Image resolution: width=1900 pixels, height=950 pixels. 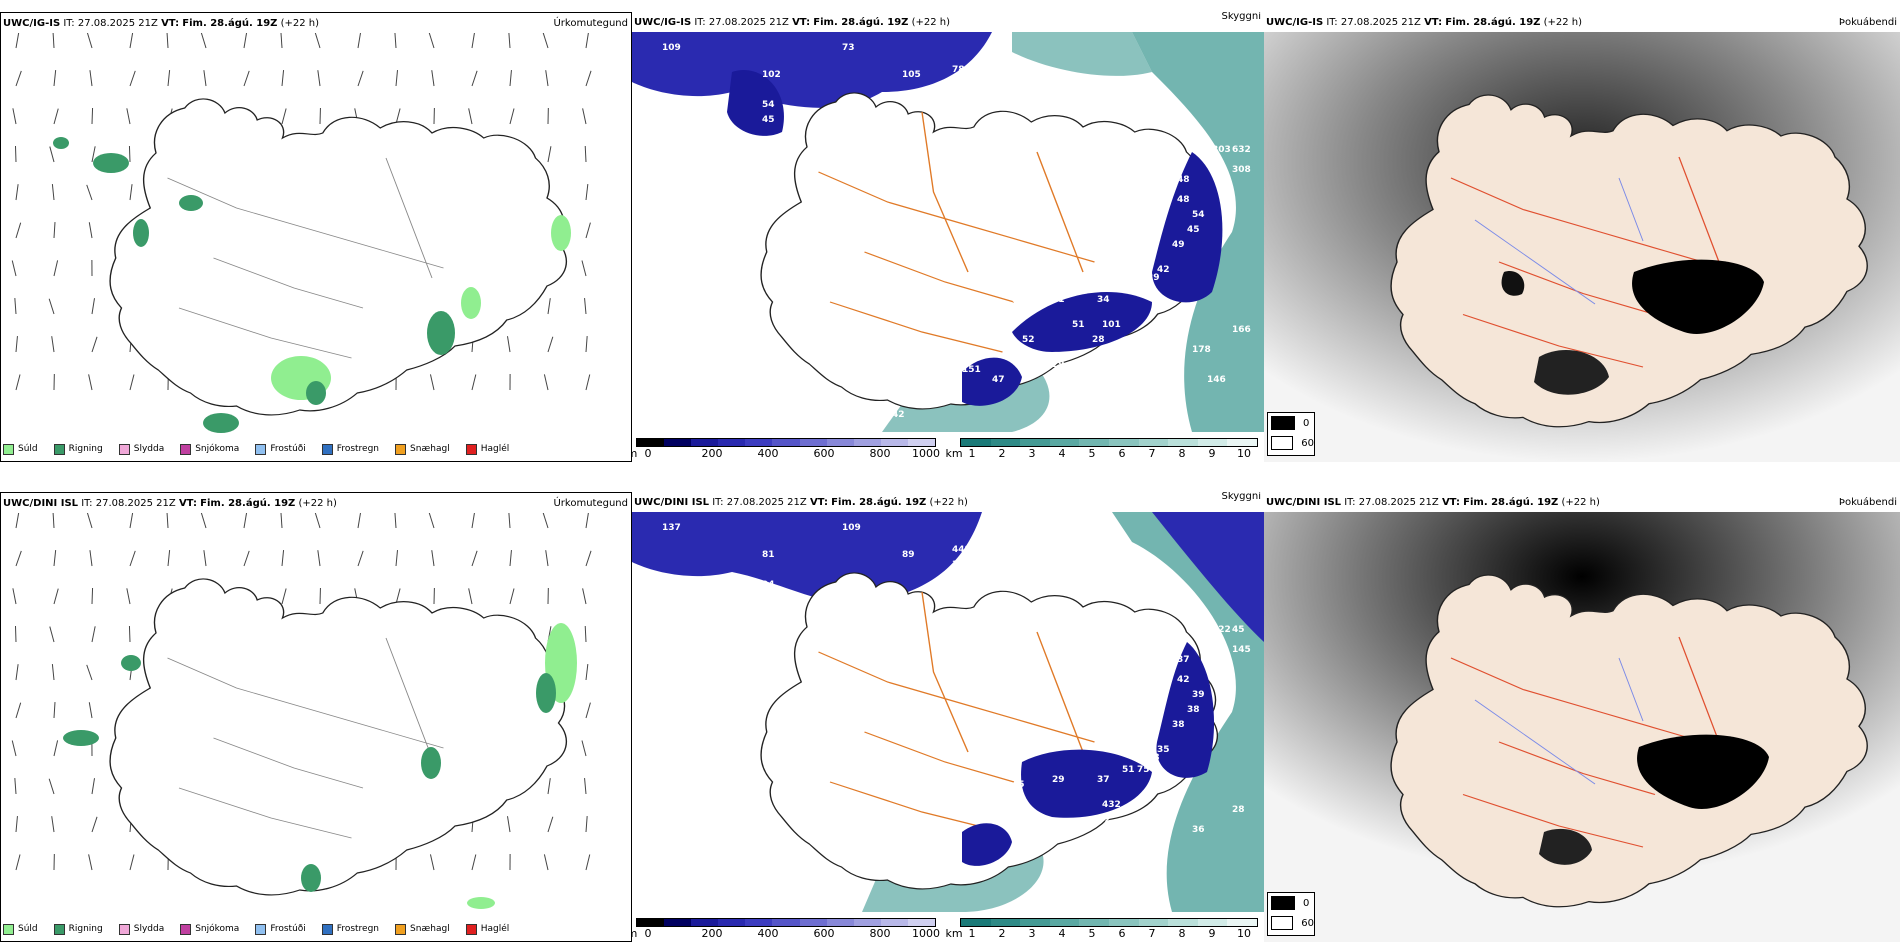 What do you see at coordinates (141, 929) in the screenshot?
I see `legend-item: Slydda` at bounding box center [141, 929].